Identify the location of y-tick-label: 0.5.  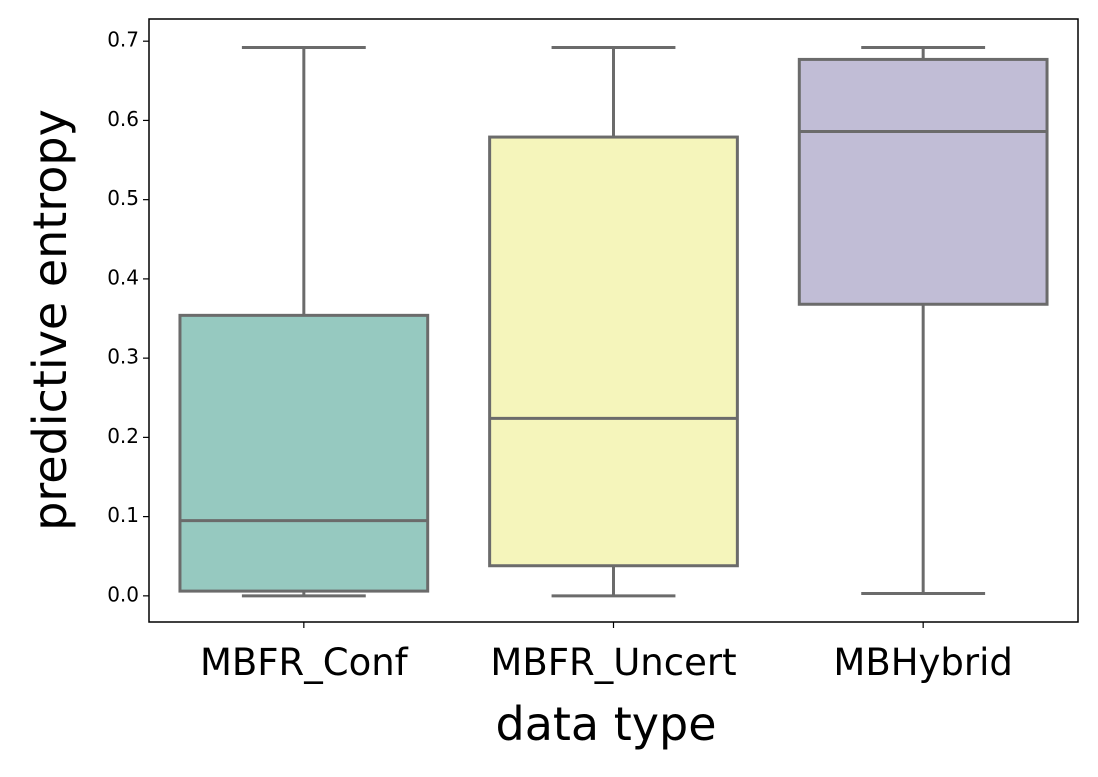
(123, 198).